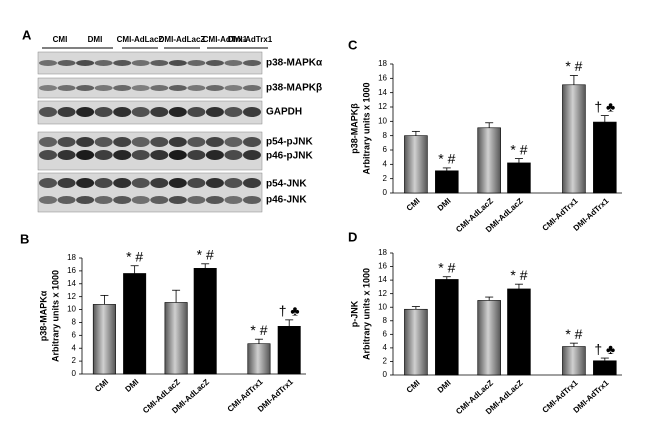  What do you see at coordinates (382, 120) in the screenshot?
I see `y-tick-label: 10` at bounding box center [382, 120].